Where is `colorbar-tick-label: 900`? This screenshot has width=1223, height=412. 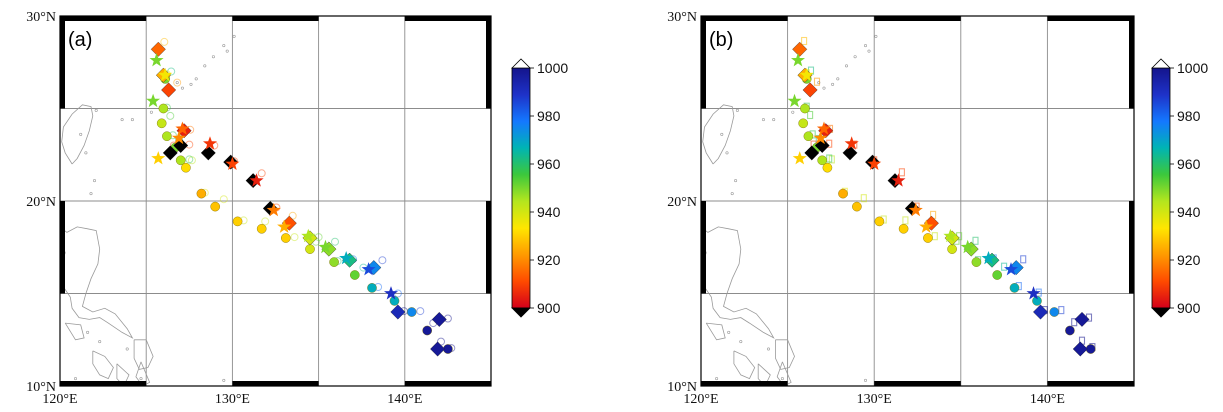
colorbar-tick-label: 900 is located at coordinates (1189, 308).